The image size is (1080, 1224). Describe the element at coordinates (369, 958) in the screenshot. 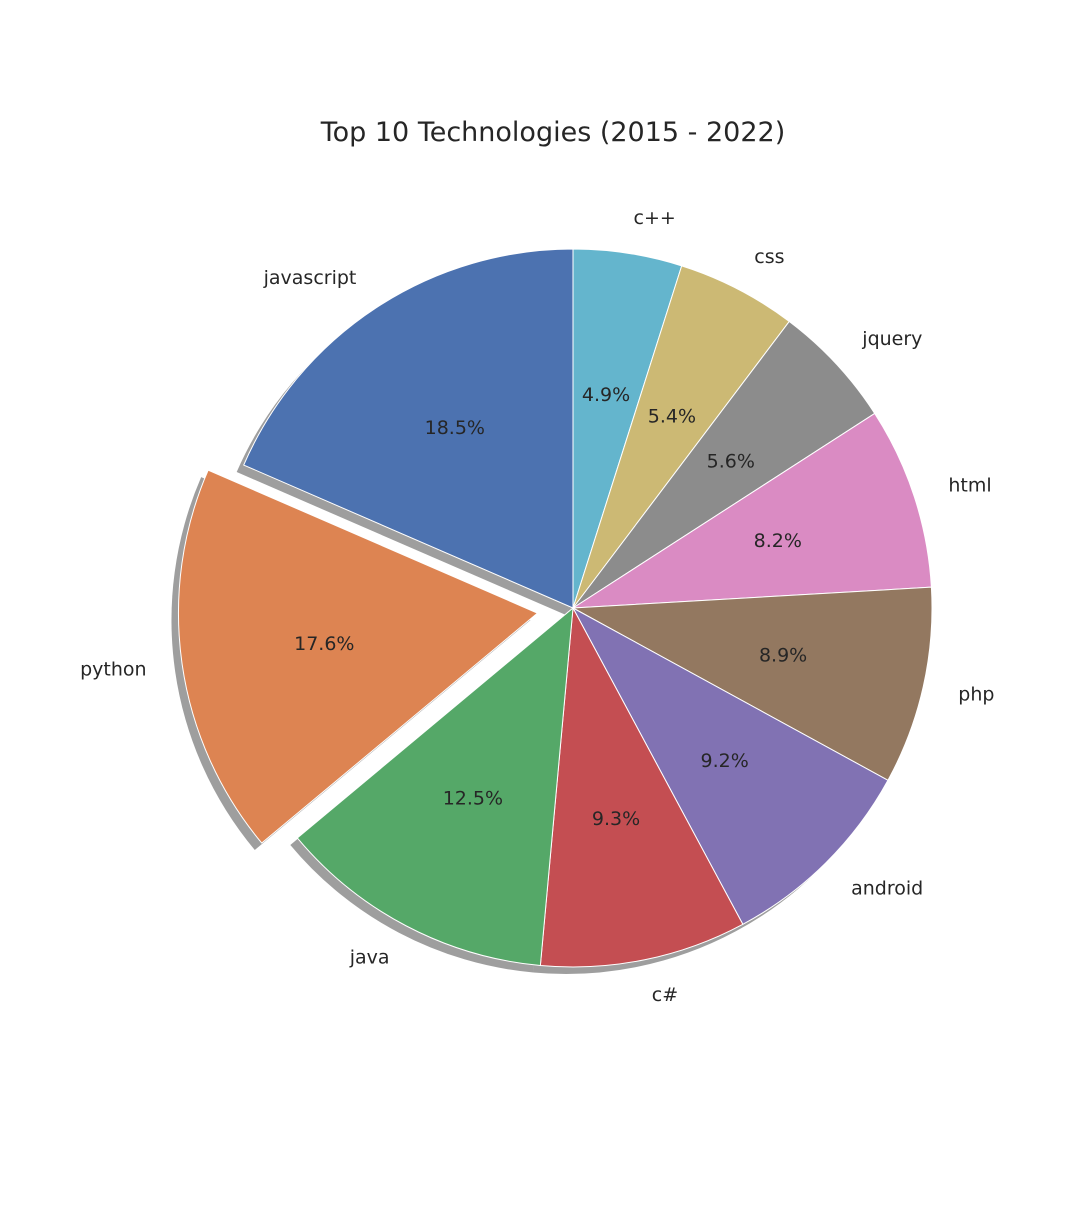

I see `label-java: java` at that location.